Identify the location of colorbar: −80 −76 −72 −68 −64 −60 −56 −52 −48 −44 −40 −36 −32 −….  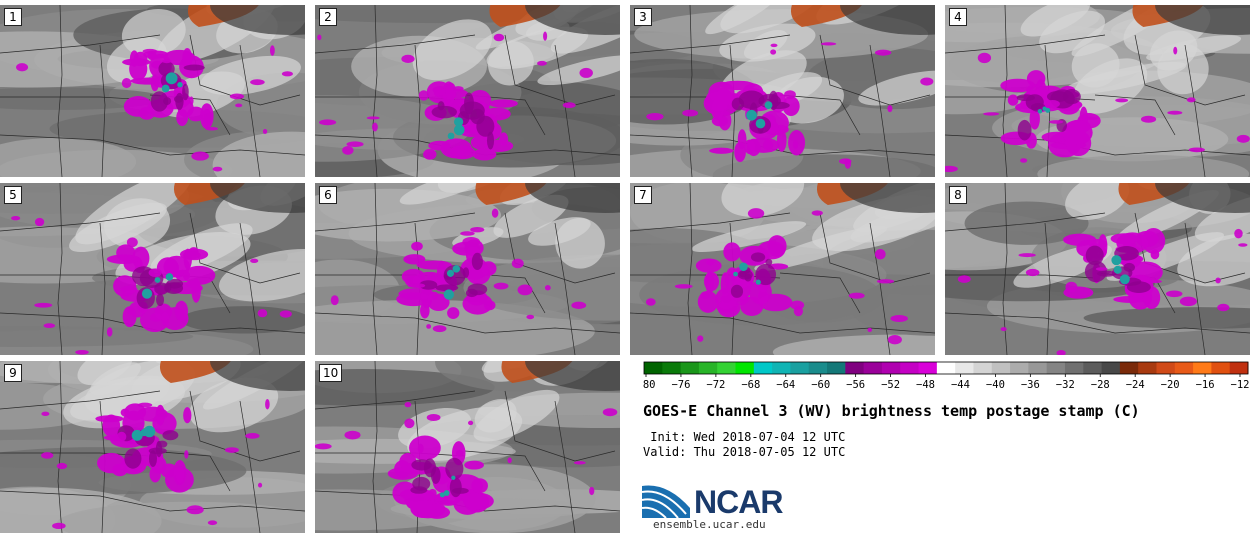
(946, 376).